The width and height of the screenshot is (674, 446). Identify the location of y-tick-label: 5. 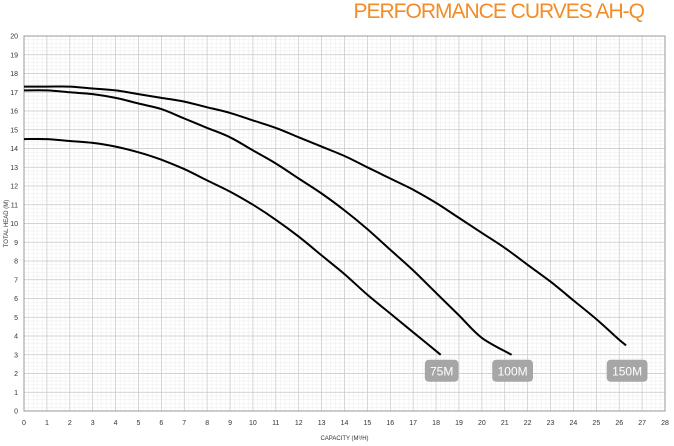
(16, 318).